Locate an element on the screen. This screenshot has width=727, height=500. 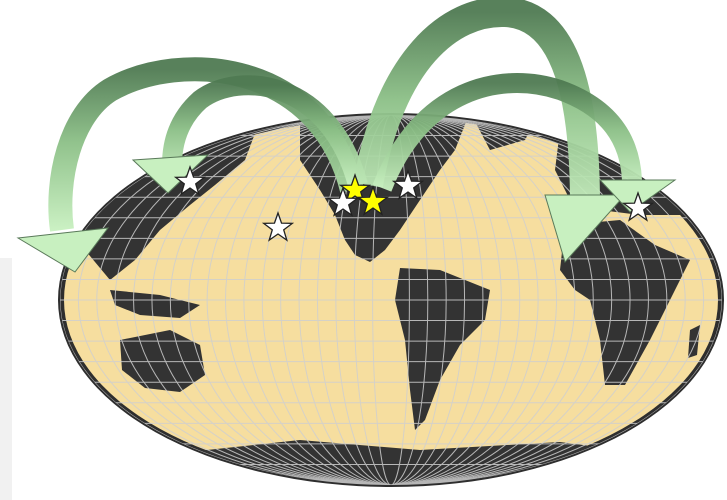
arrow-1-head is located at coordinates (63, 250).